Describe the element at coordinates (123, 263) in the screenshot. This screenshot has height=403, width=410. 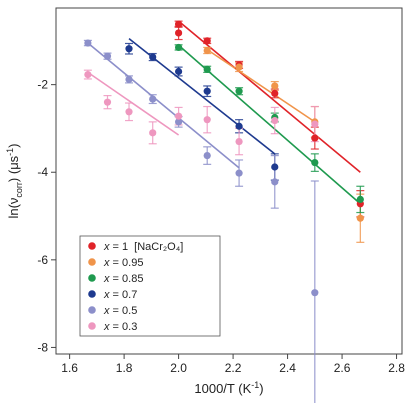
I see `legend-label: x = 0.95` at that location.